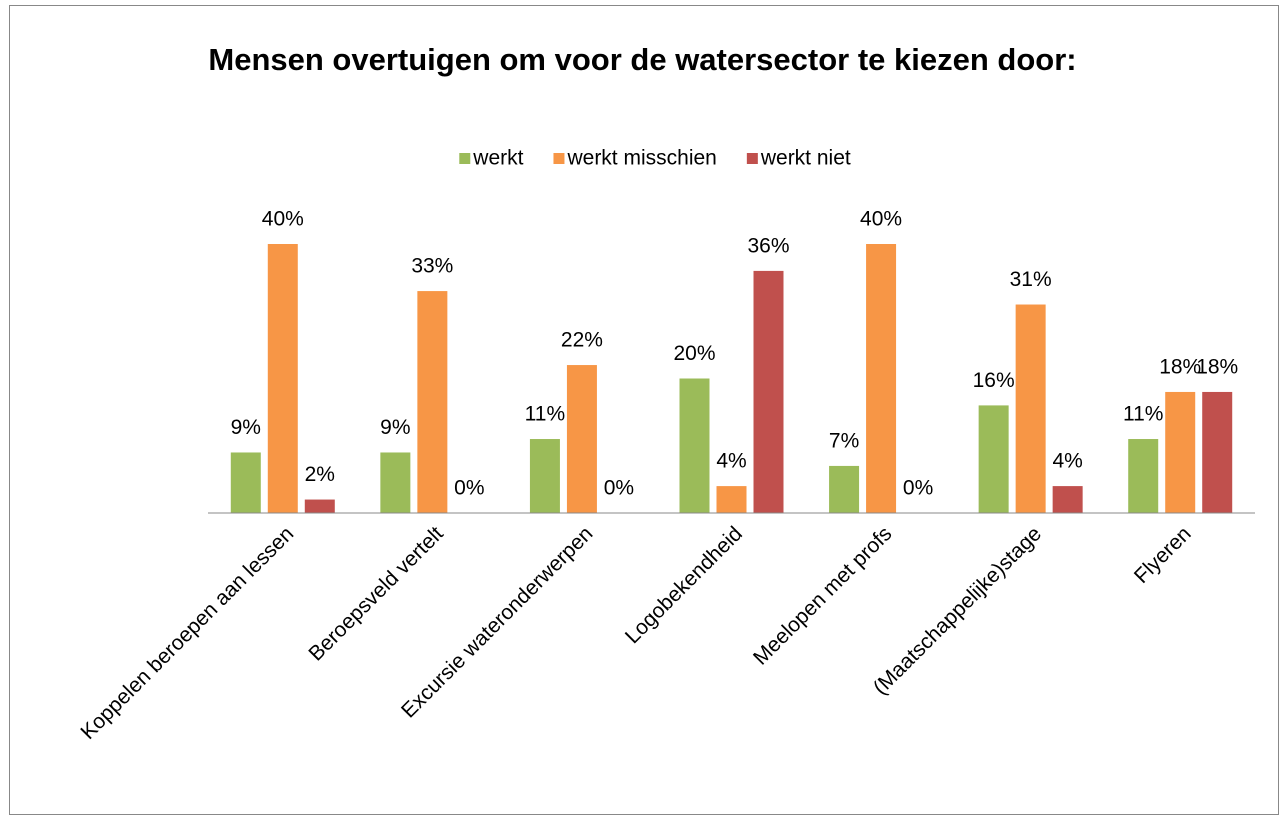  Describe the element at coordinates (805, 158) in the screenshot. I see `legend-label: werkt niet` at that location.